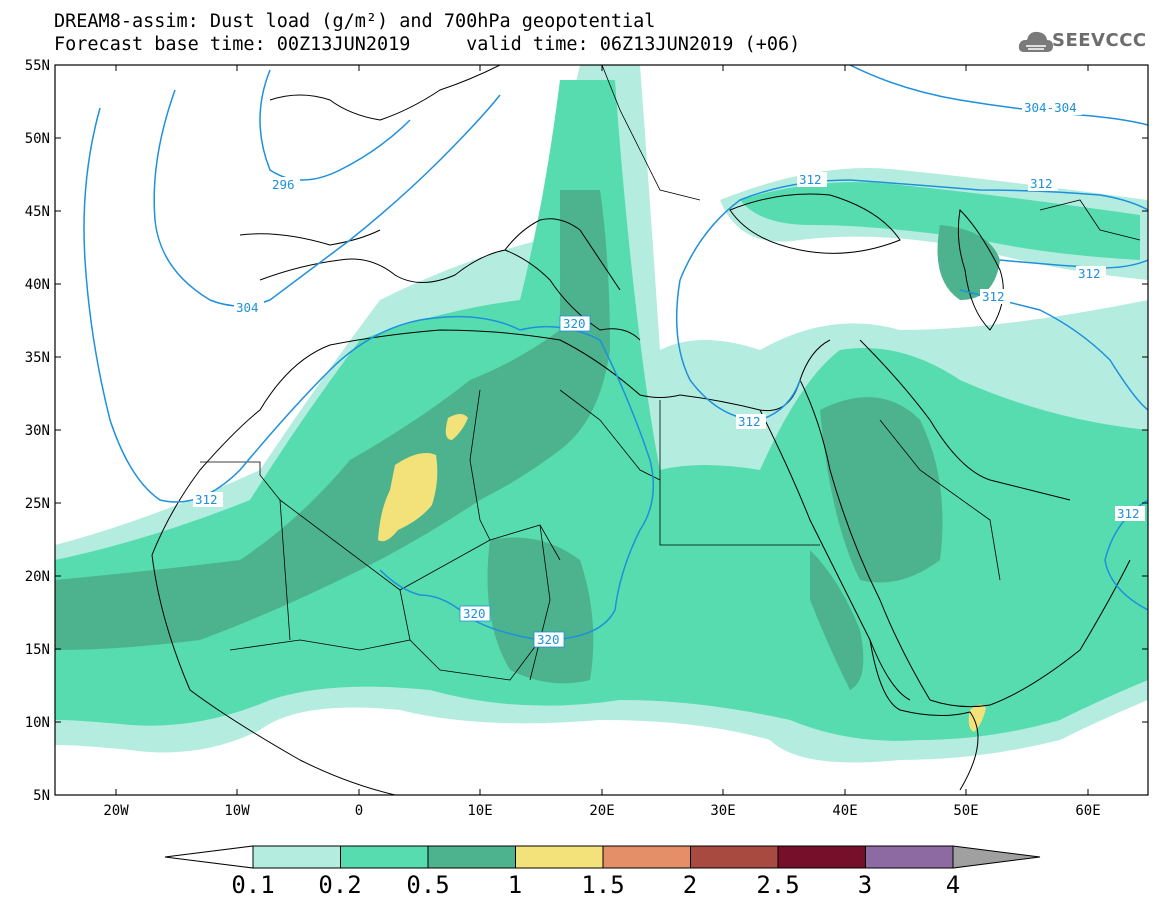  Describe the element at coordinates (339, 885) in the screenshot. I see `colorbar-label-1: 0.2` at that location.